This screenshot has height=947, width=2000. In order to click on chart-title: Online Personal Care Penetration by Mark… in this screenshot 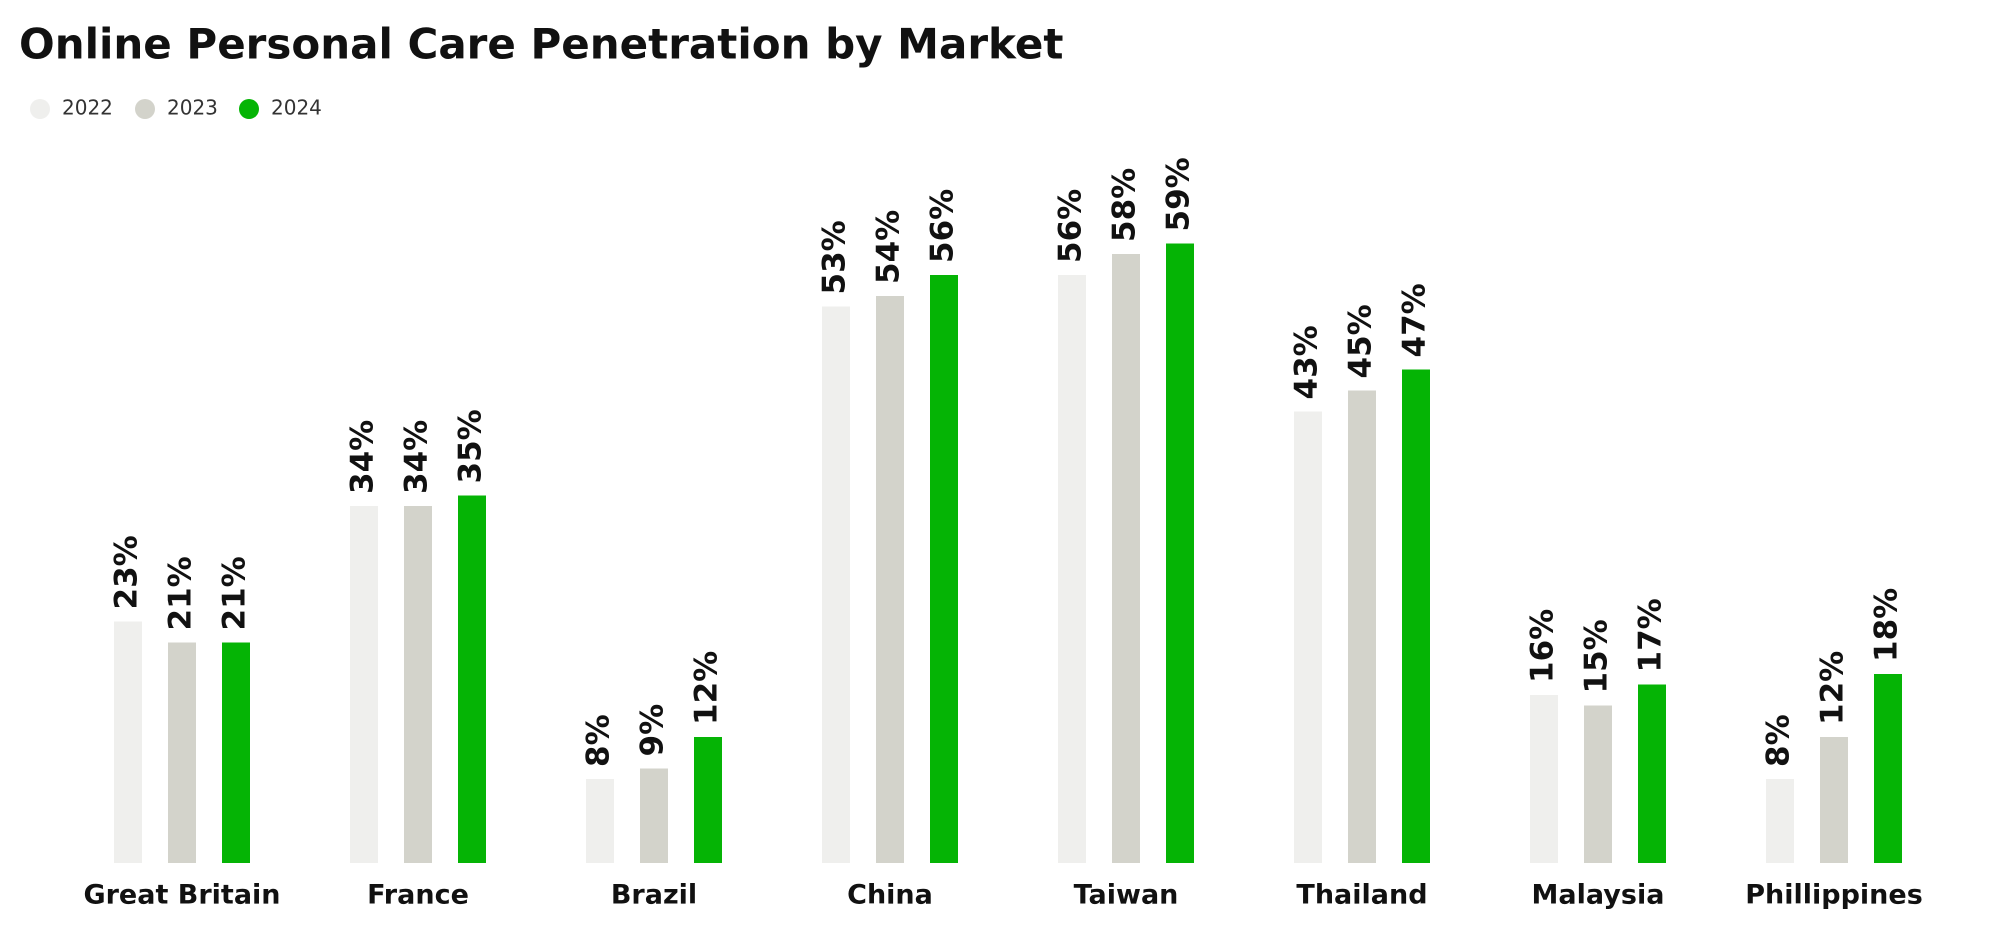, I will do `click(541, 44)`.